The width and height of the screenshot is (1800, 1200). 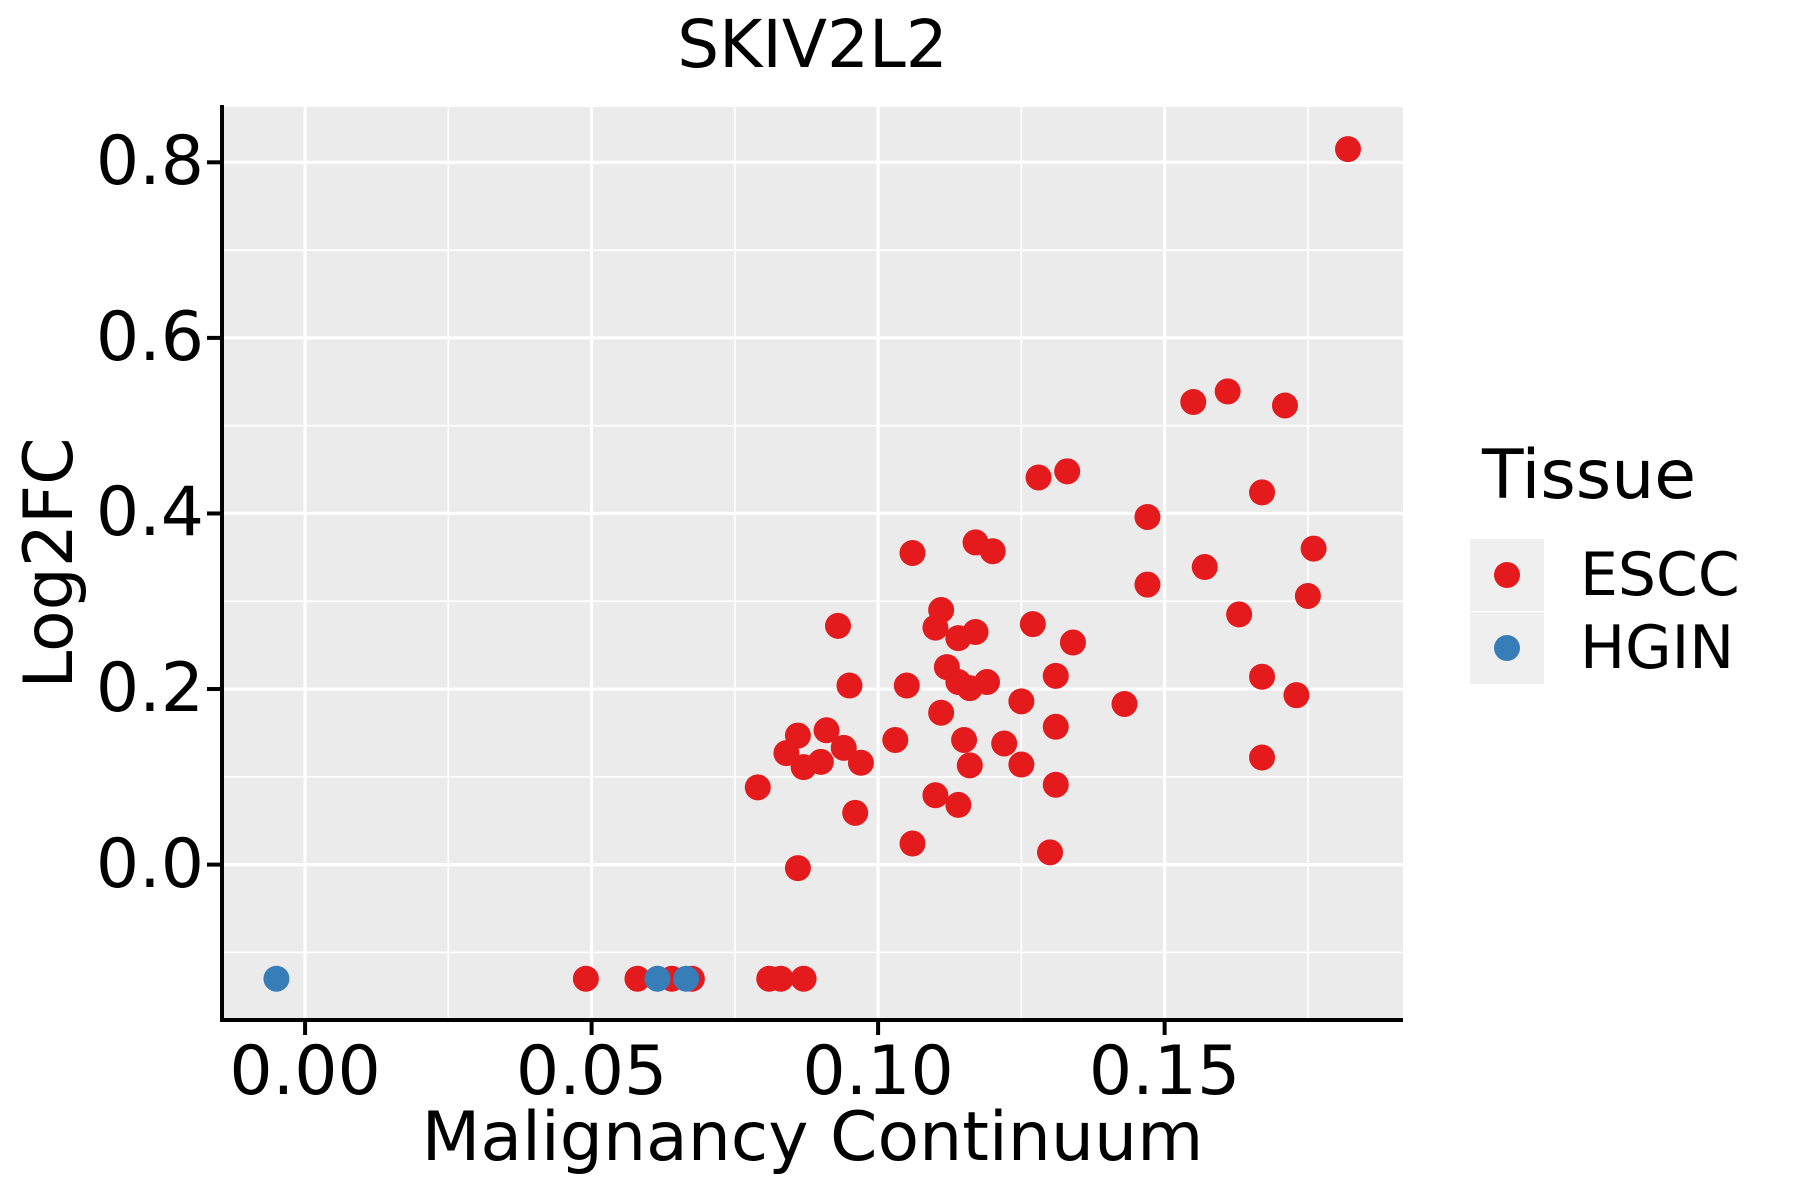 What do you see at coordinates (812, 44) in the screenshot?
I see `plot-title: SKIV2L2` at bounding box center [812, 44].